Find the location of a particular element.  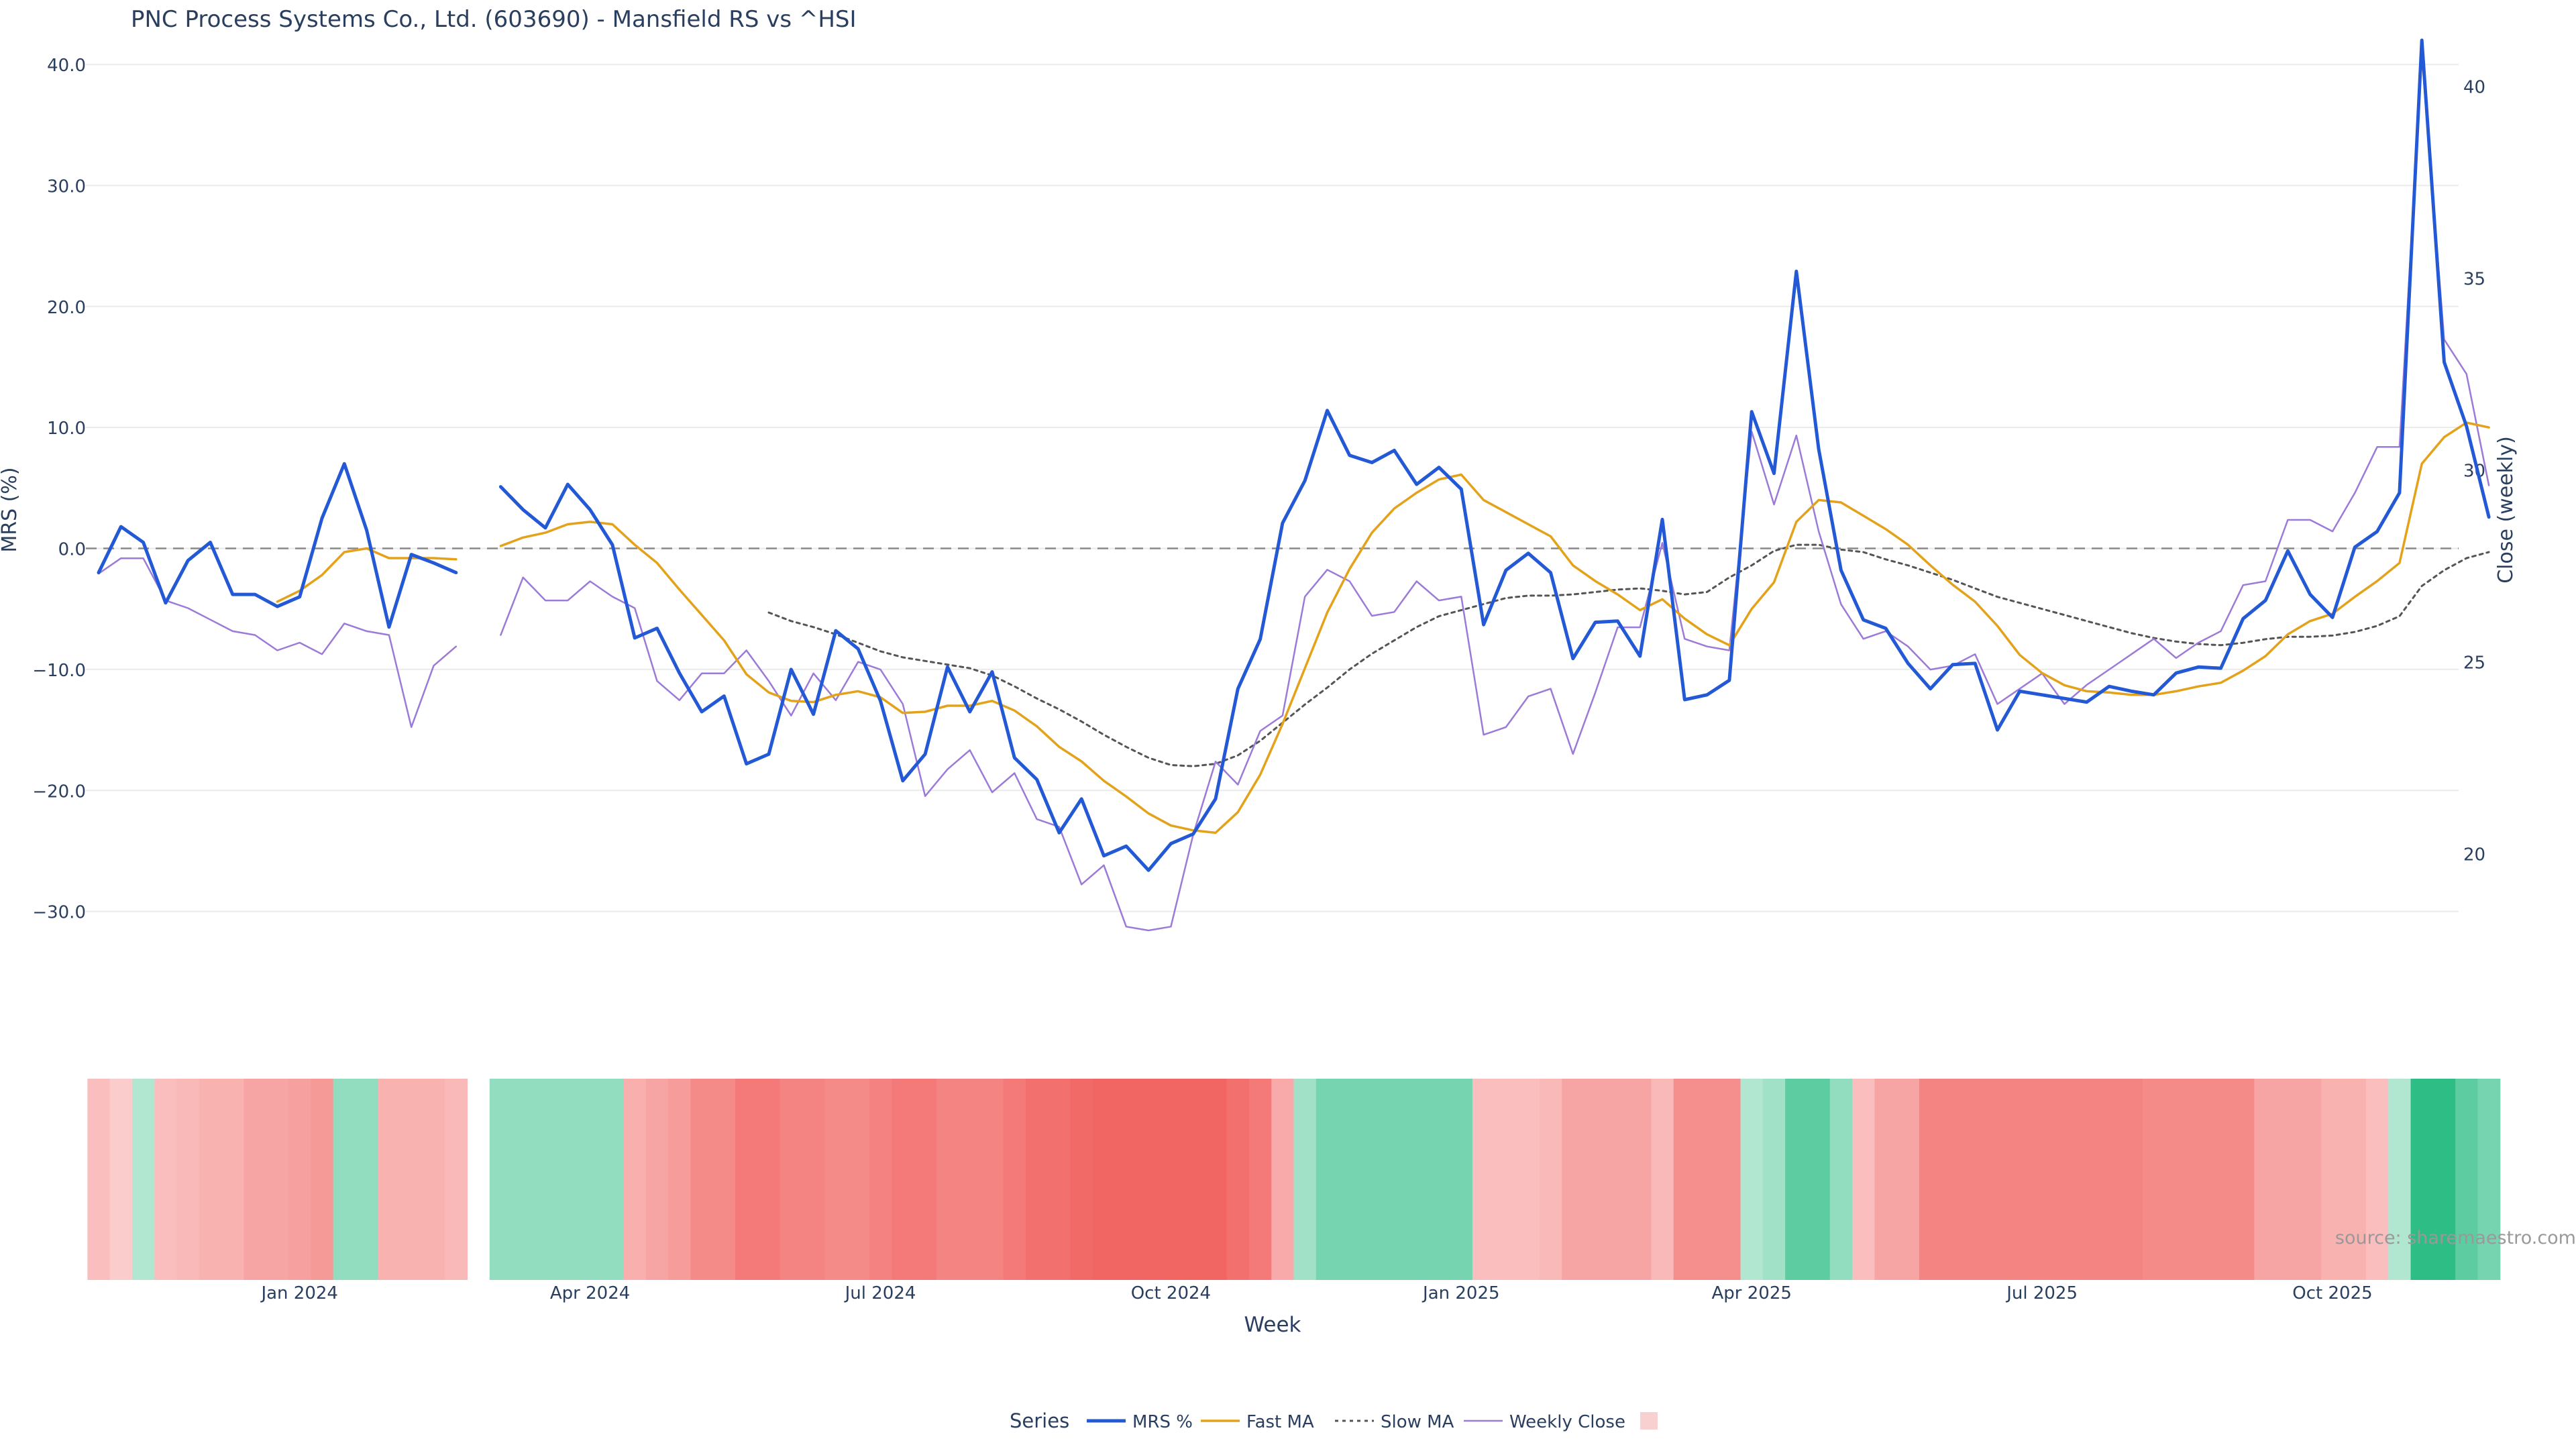

y2-tick-label: 35 is located at coordinates (2474, 280).